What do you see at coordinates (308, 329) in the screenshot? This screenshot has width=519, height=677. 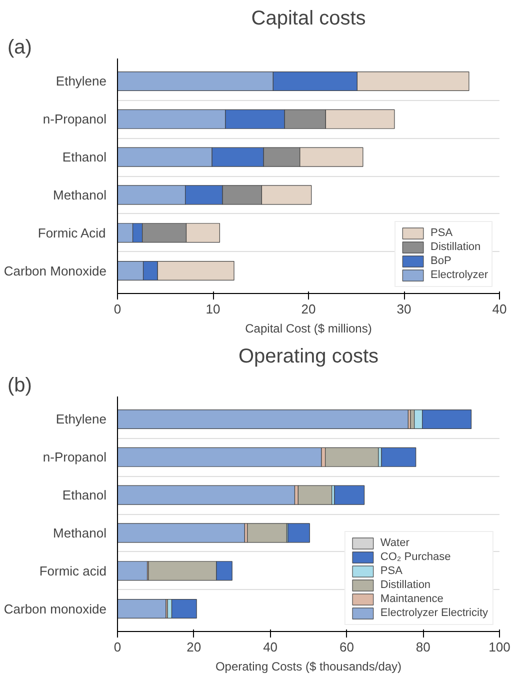 I see `x-axis-title: Capital Cost ($ millions)` at bounding box center [308, 329].